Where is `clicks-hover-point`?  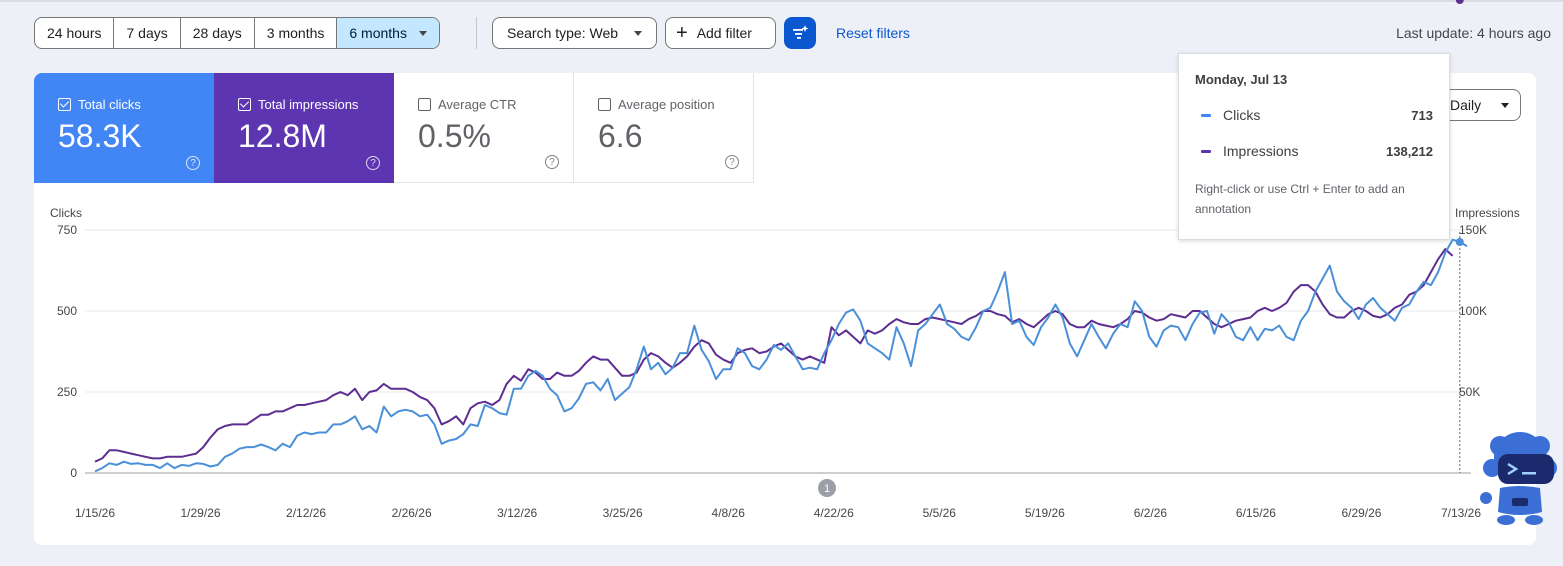
clicks-hover-point is located at coordinates (1459, 241).